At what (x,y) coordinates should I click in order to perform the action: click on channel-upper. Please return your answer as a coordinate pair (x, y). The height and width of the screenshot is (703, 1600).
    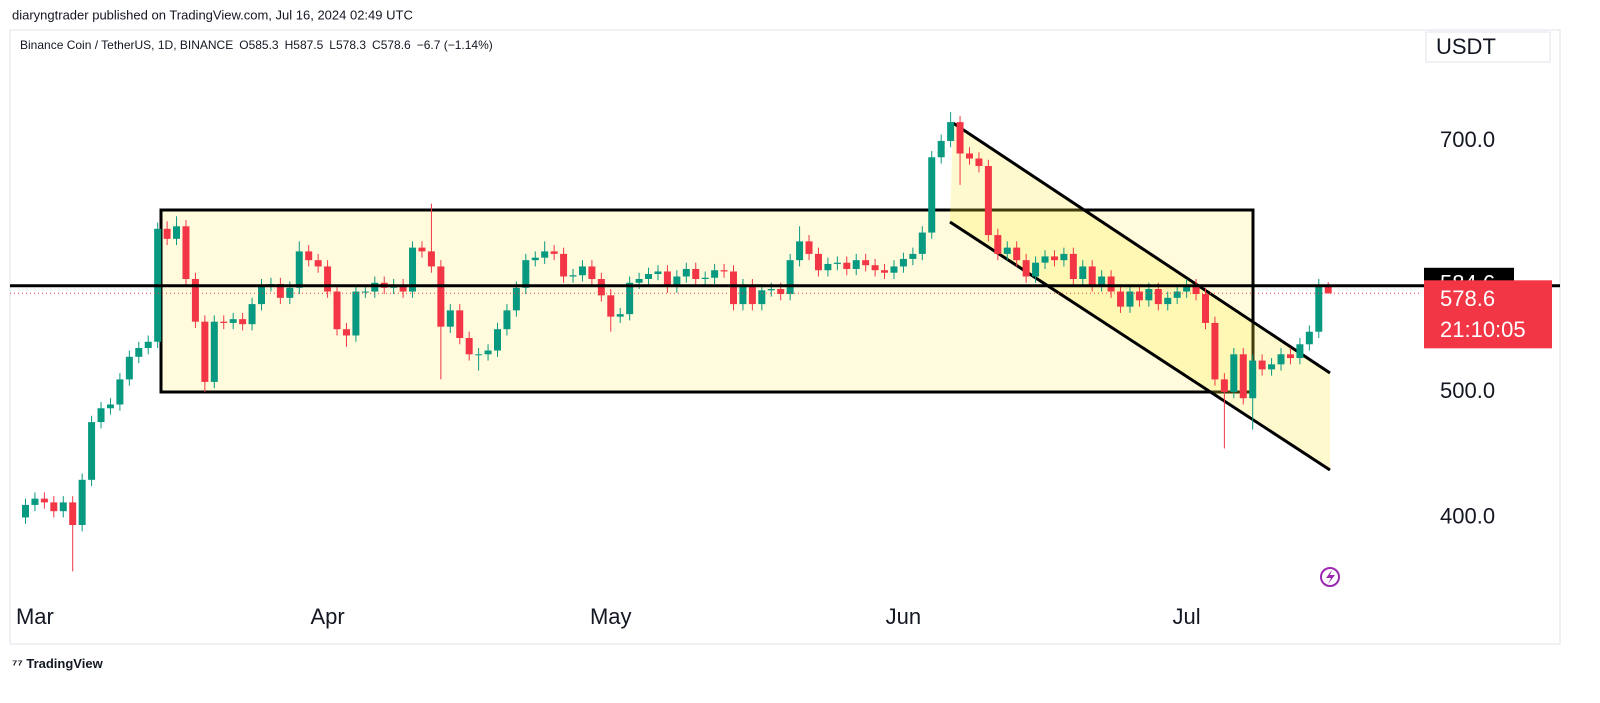
    Looking at the image, I should click on (1141, 248).